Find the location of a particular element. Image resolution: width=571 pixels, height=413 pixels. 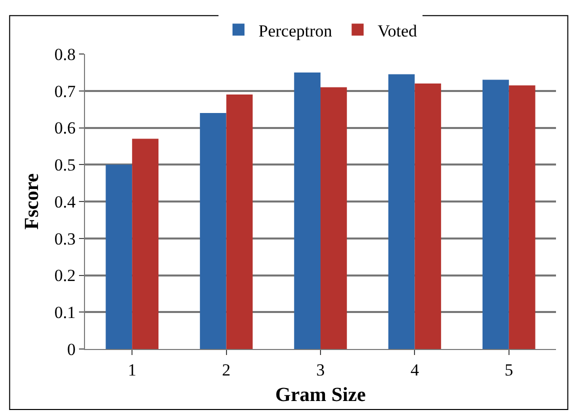

y-tick-label: 0.3 is located at coordinates (65, 238).